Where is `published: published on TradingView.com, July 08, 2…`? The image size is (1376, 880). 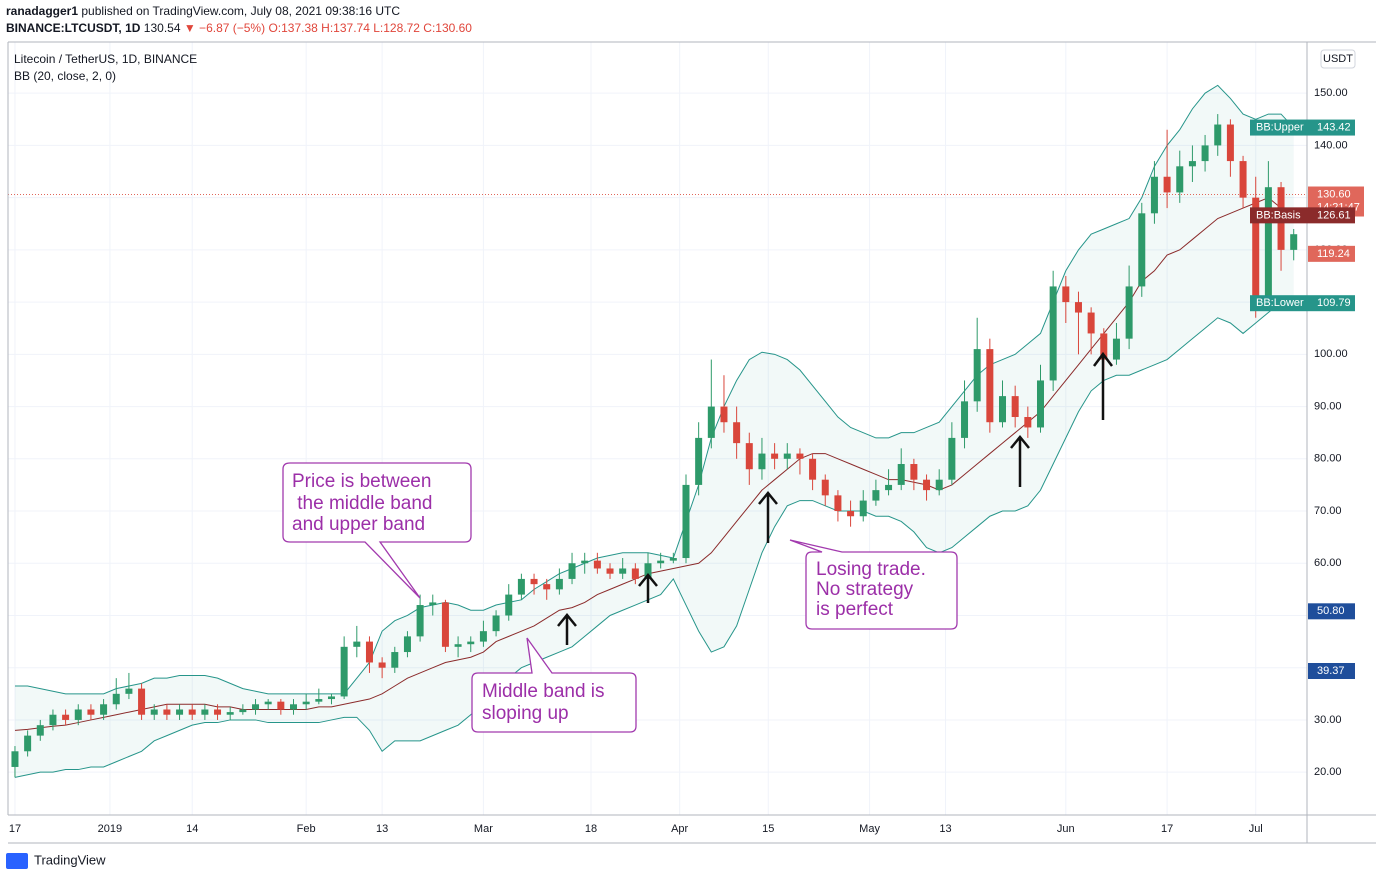
published: published on TradingView.com, July 08, 2… is located at coordinates (240, 11).